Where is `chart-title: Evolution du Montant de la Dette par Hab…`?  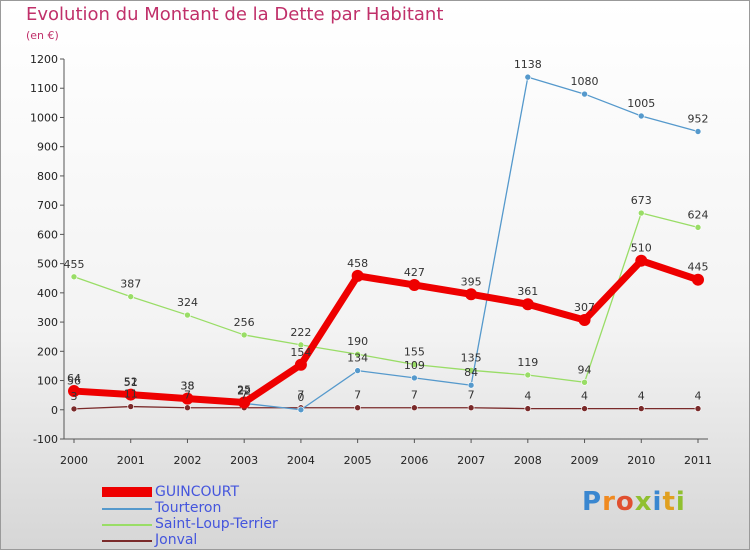 chart-title: Evolution du Montant de la Dette par Hab… is located at coordinates (235, 14).